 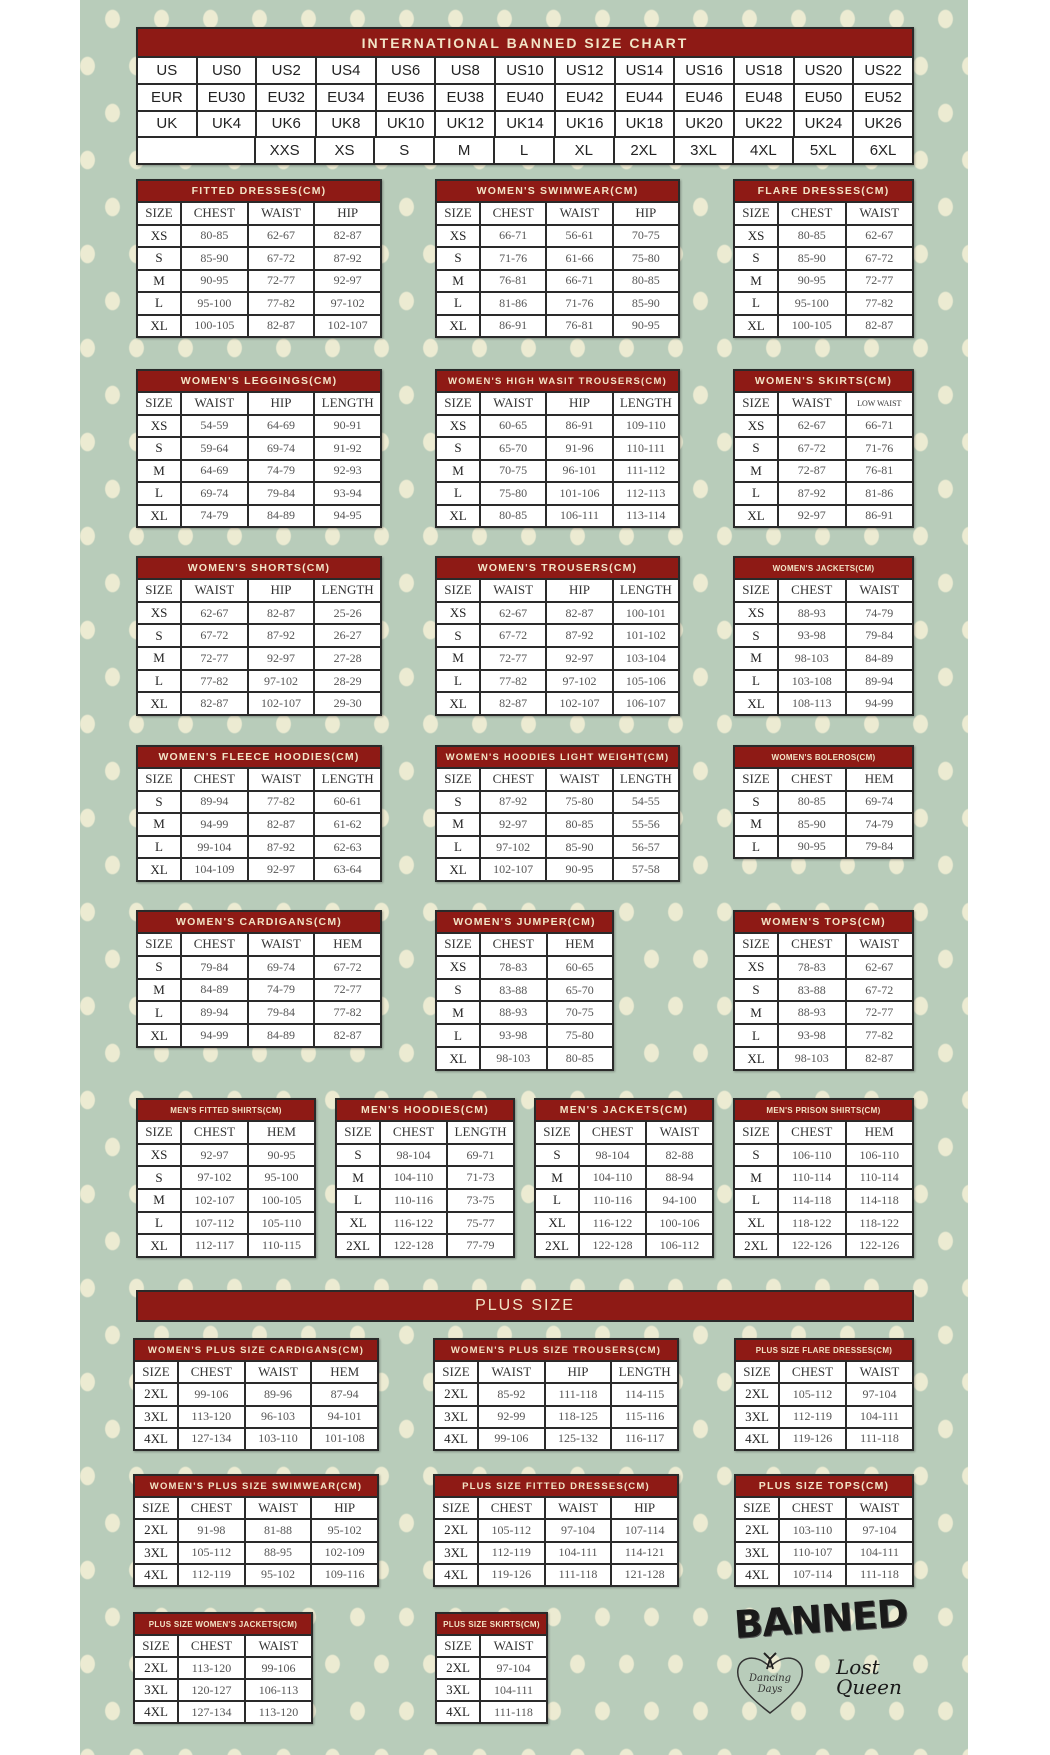 I want to click on table-title: WOMEN'S HOODIES LIGHT WEIGHT(CM), so click(x=557, y=757).